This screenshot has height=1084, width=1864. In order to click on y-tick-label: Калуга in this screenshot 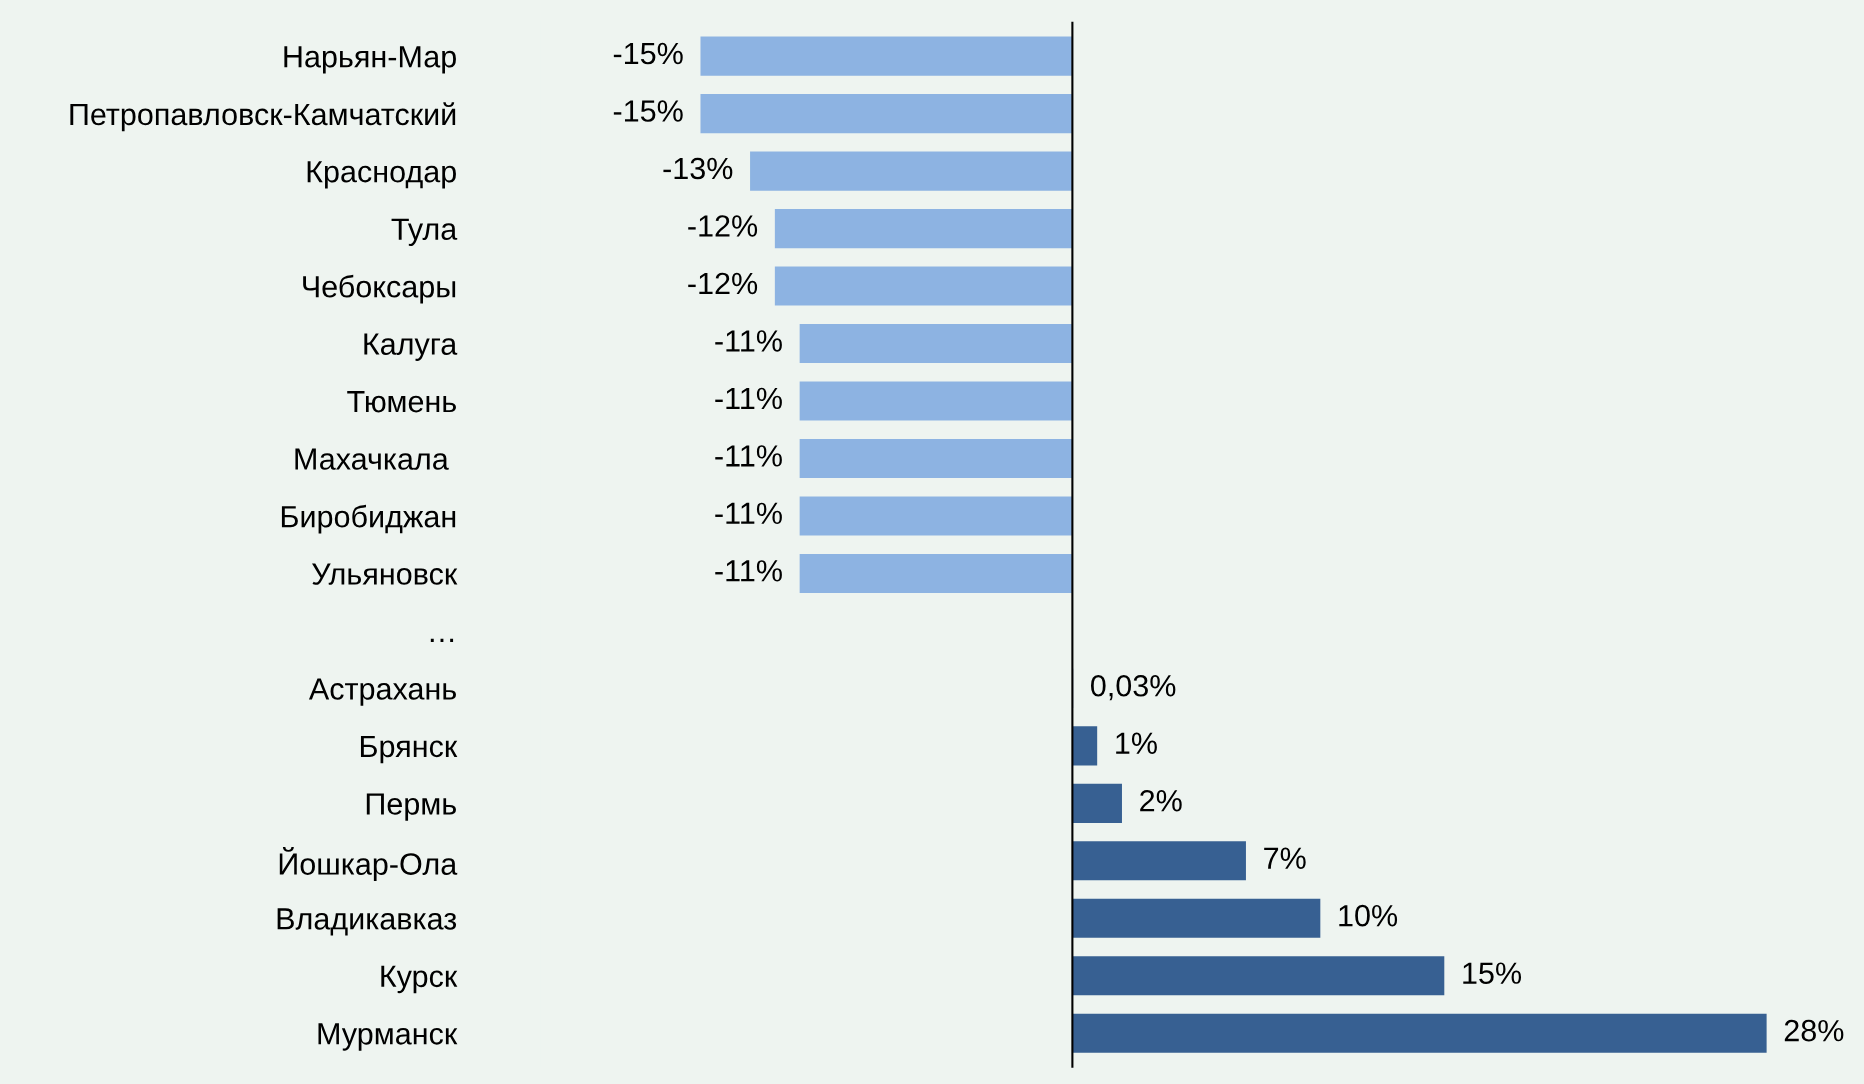, I will do `click(411, 347)`.